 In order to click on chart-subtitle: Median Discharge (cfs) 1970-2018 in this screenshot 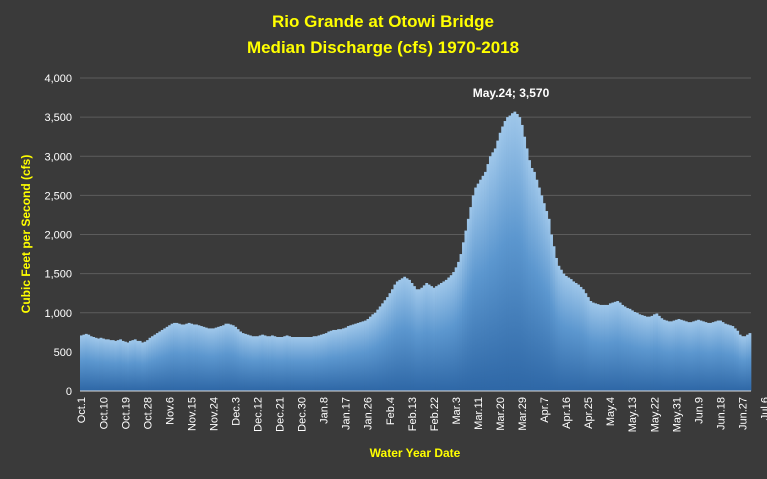, I will do `click(383, 47)`.